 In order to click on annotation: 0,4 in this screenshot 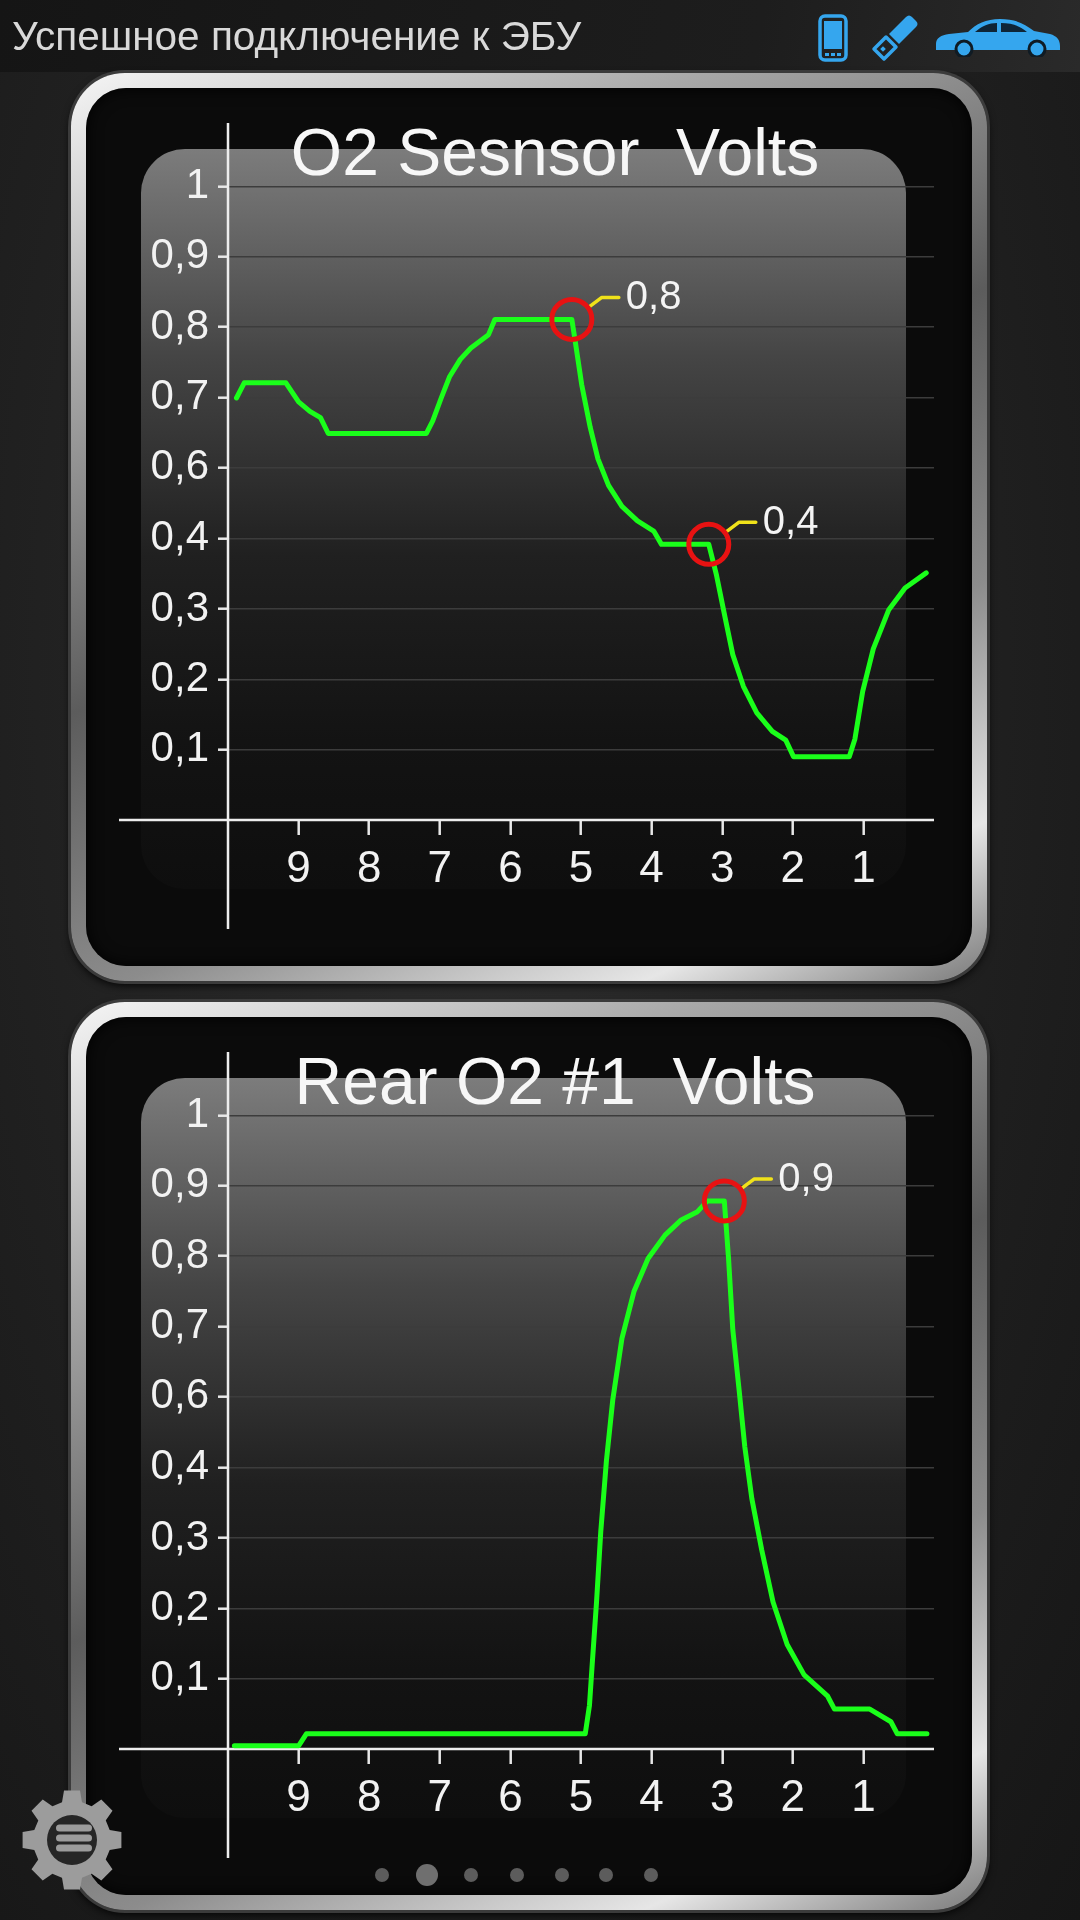, I will do `click(790, 520)`.